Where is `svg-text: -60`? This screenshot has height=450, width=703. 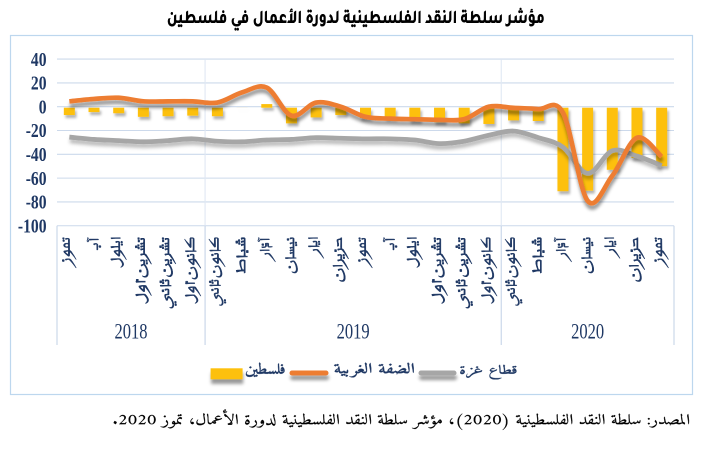
svg-text: -60 is located at coordinates (36, 178).